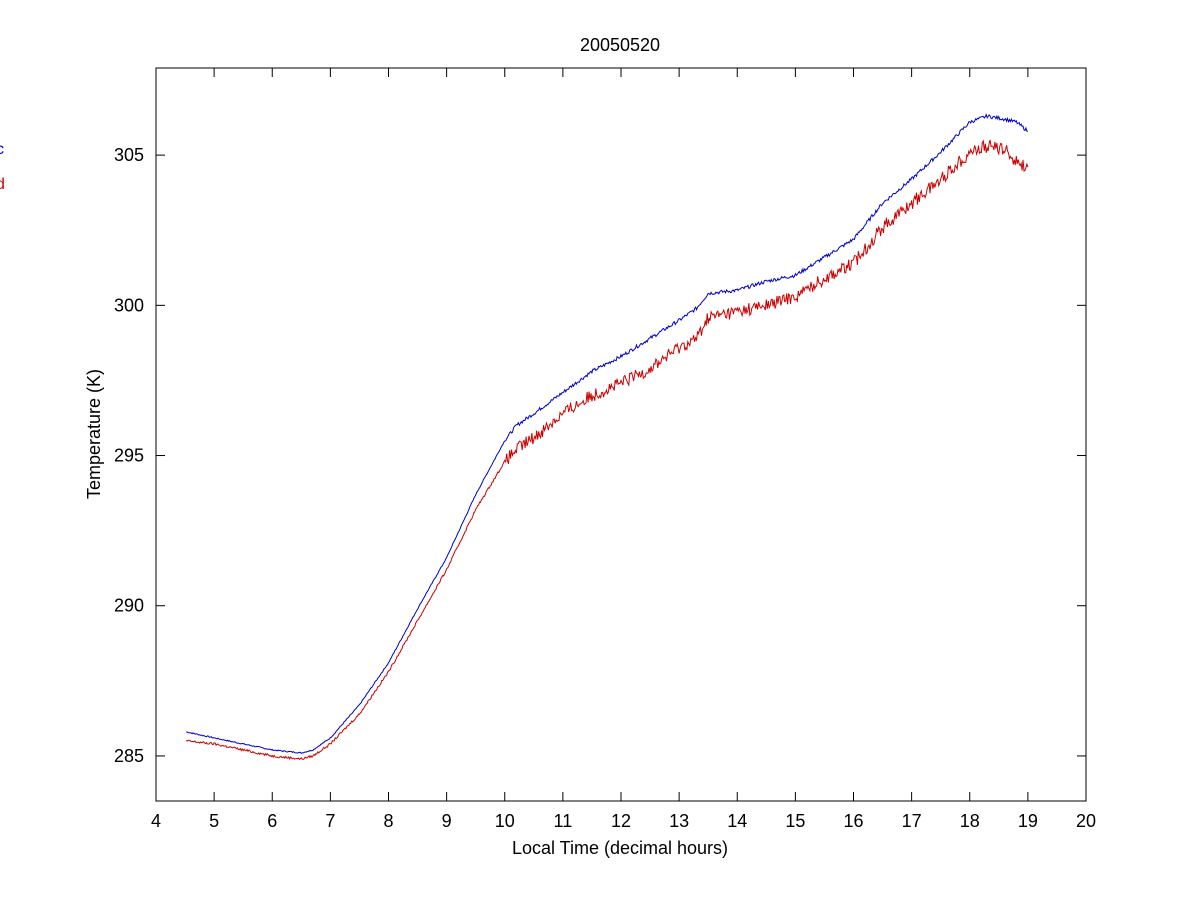  Describe the element at coordinates (447, 821) in the screenshot. I see `x-tick-label: 9` at that location.